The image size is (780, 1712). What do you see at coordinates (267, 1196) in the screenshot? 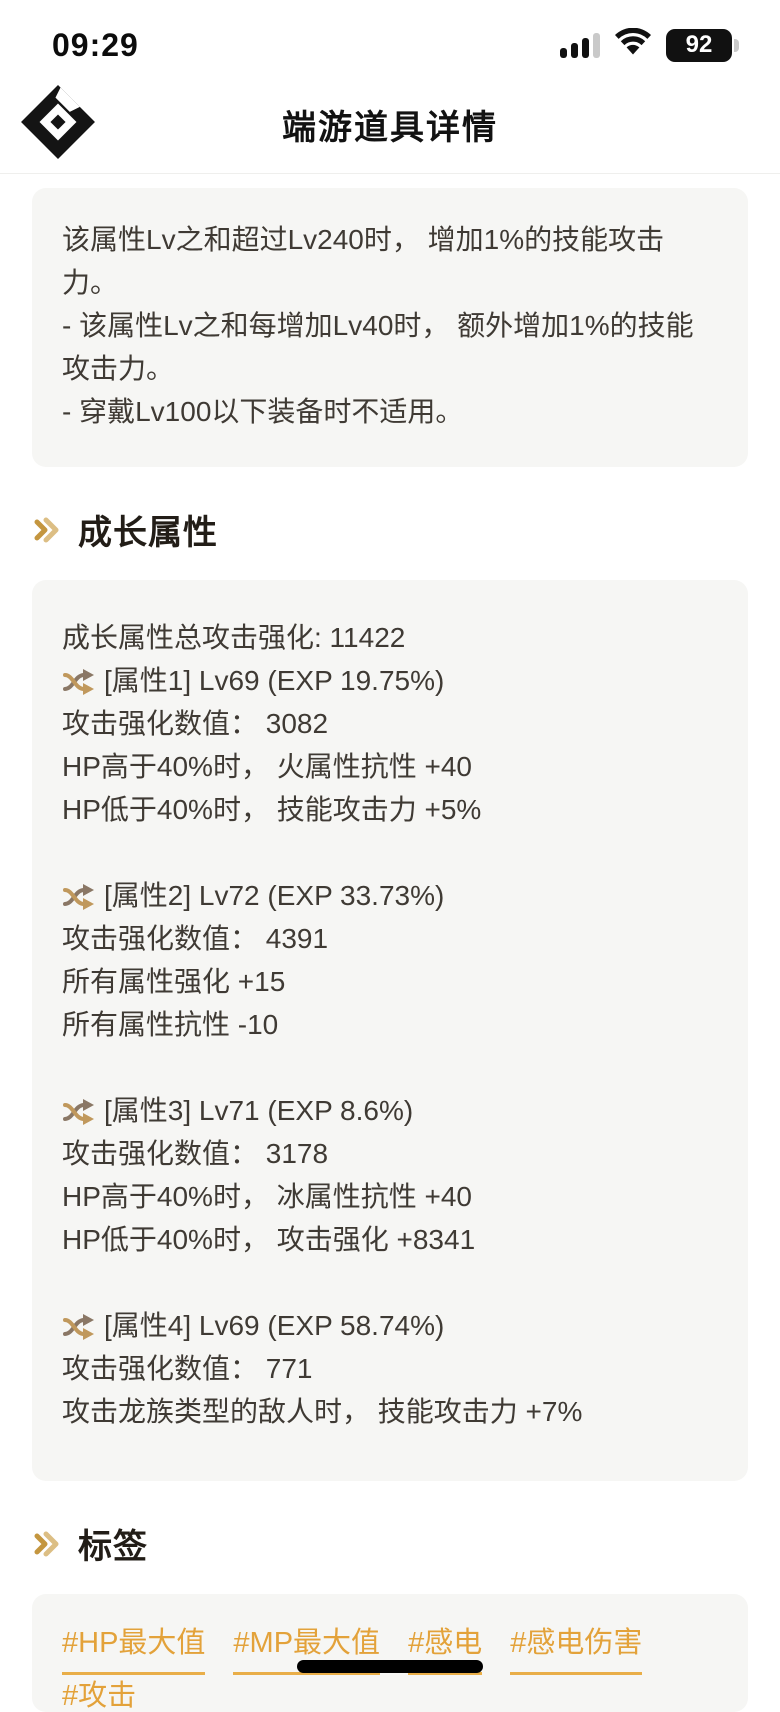
I see `attribute-line: HP高于40%时， 冰属性抗性 +40` at bounding box center [267, 1196].